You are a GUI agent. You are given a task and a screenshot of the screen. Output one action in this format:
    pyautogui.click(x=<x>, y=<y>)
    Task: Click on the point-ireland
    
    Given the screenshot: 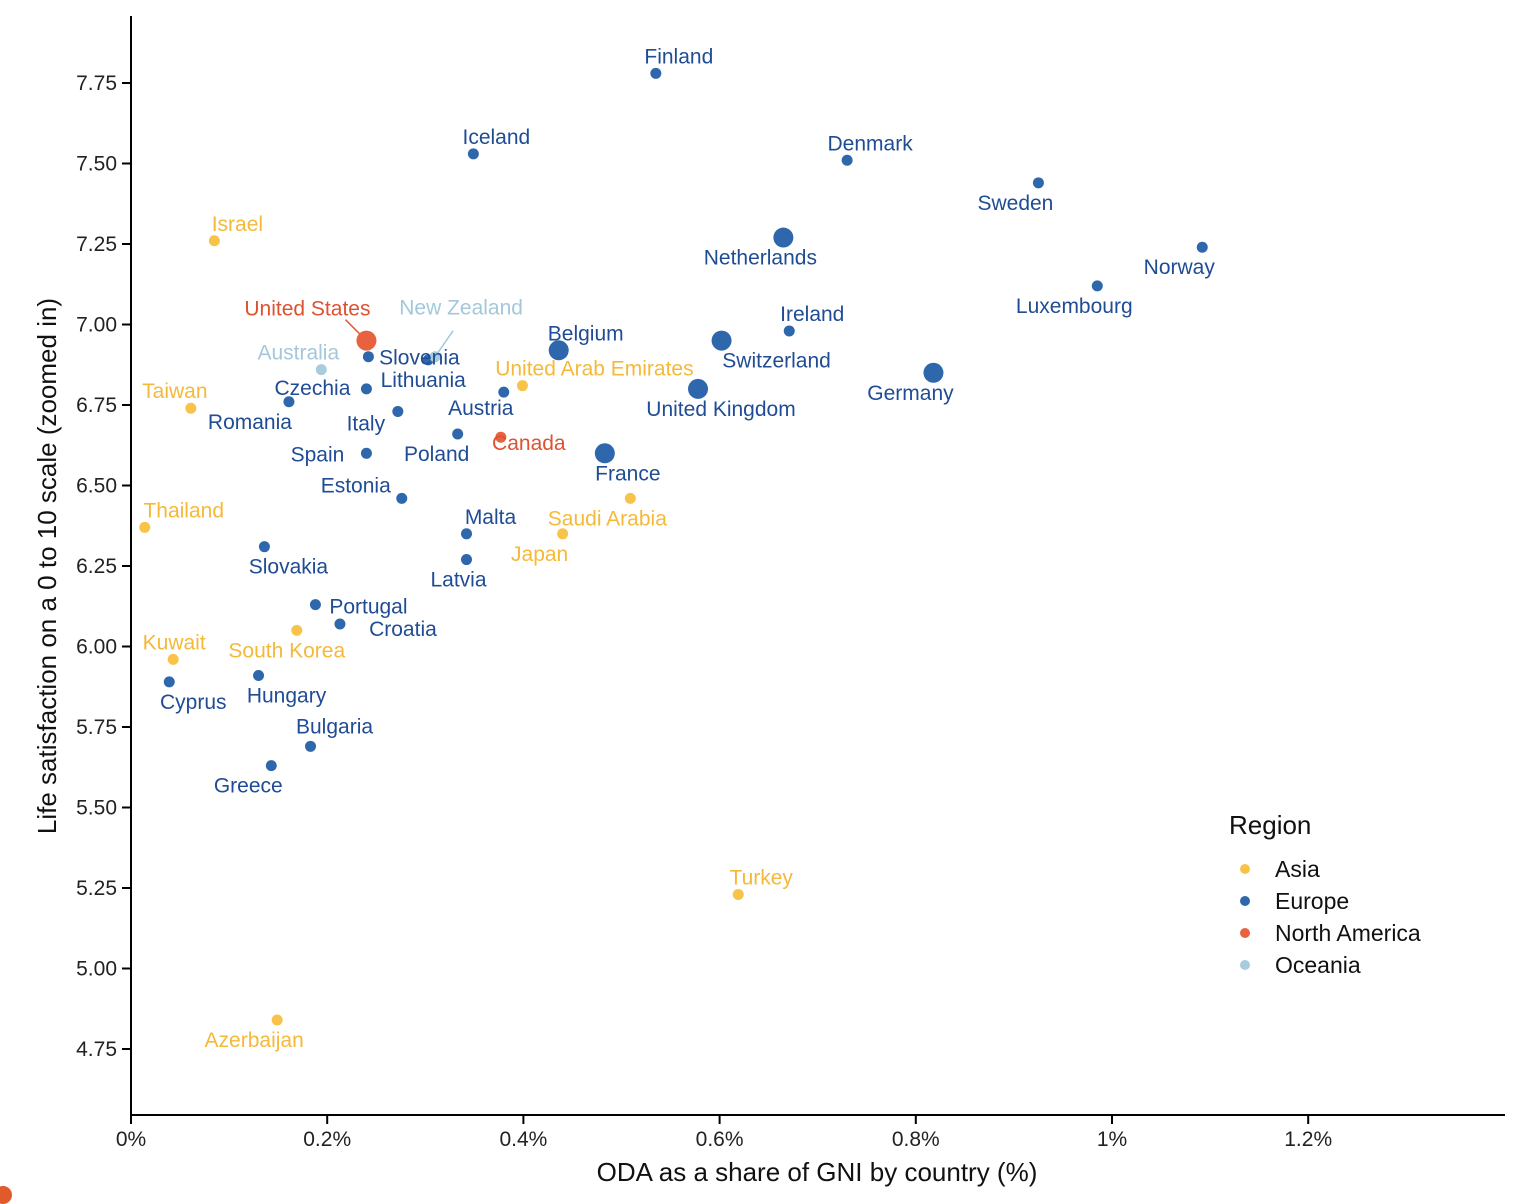 What is the action you would take?
    pyautogui.click(x=789, y=331)
    